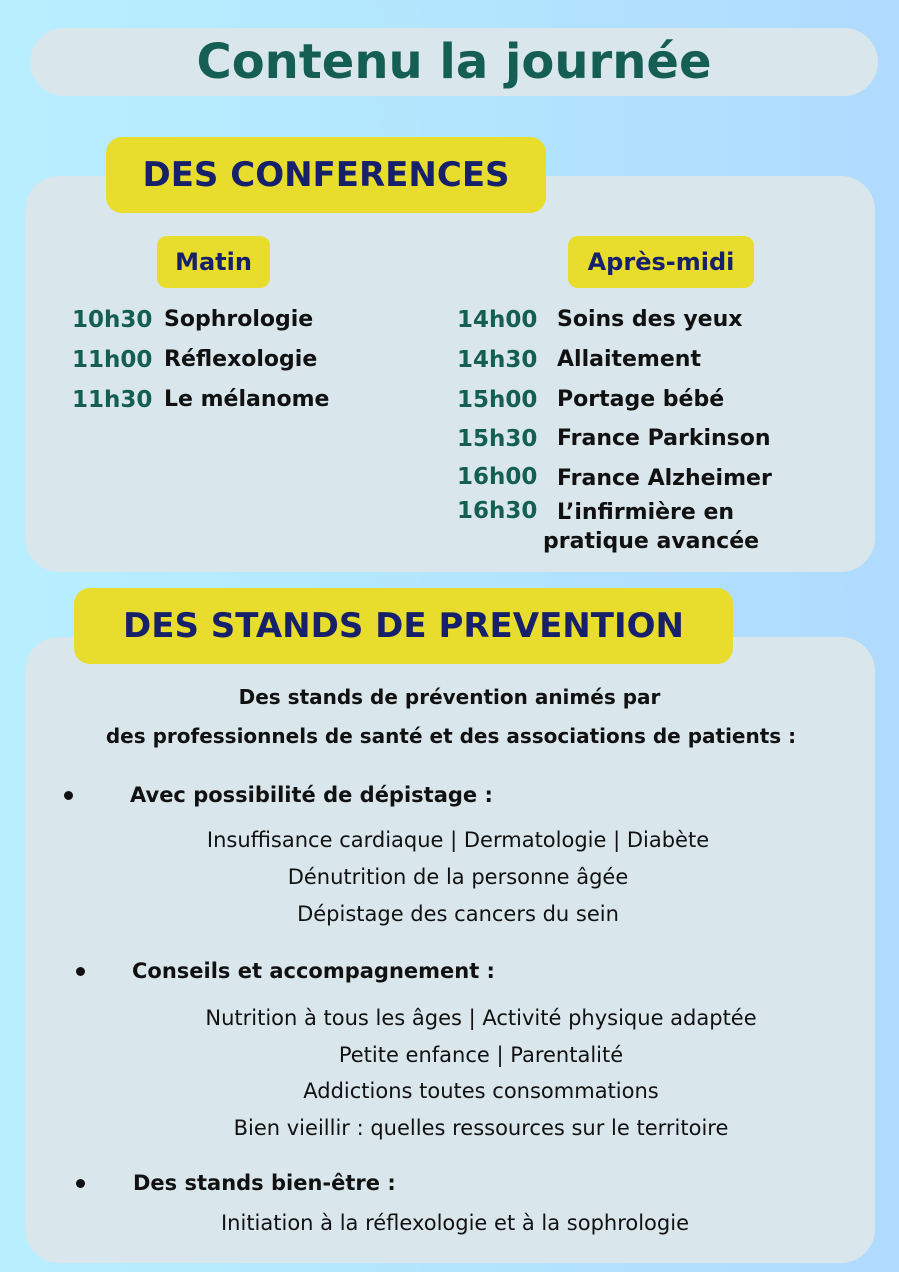 This screenshot has width=899, height=1272. I want to click on schedule-time: 16h30, so click(497, 511).